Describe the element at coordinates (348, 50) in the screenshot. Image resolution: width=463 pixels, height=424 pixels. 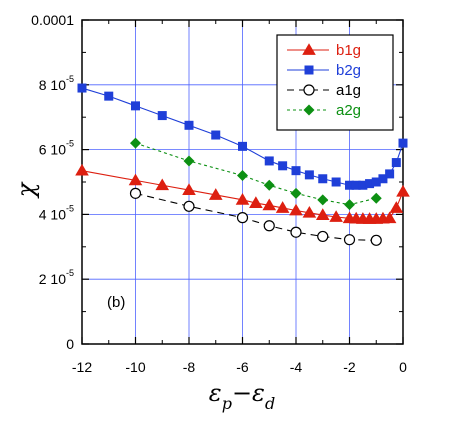
I see `legend-b1g-label: b1g` at that location.